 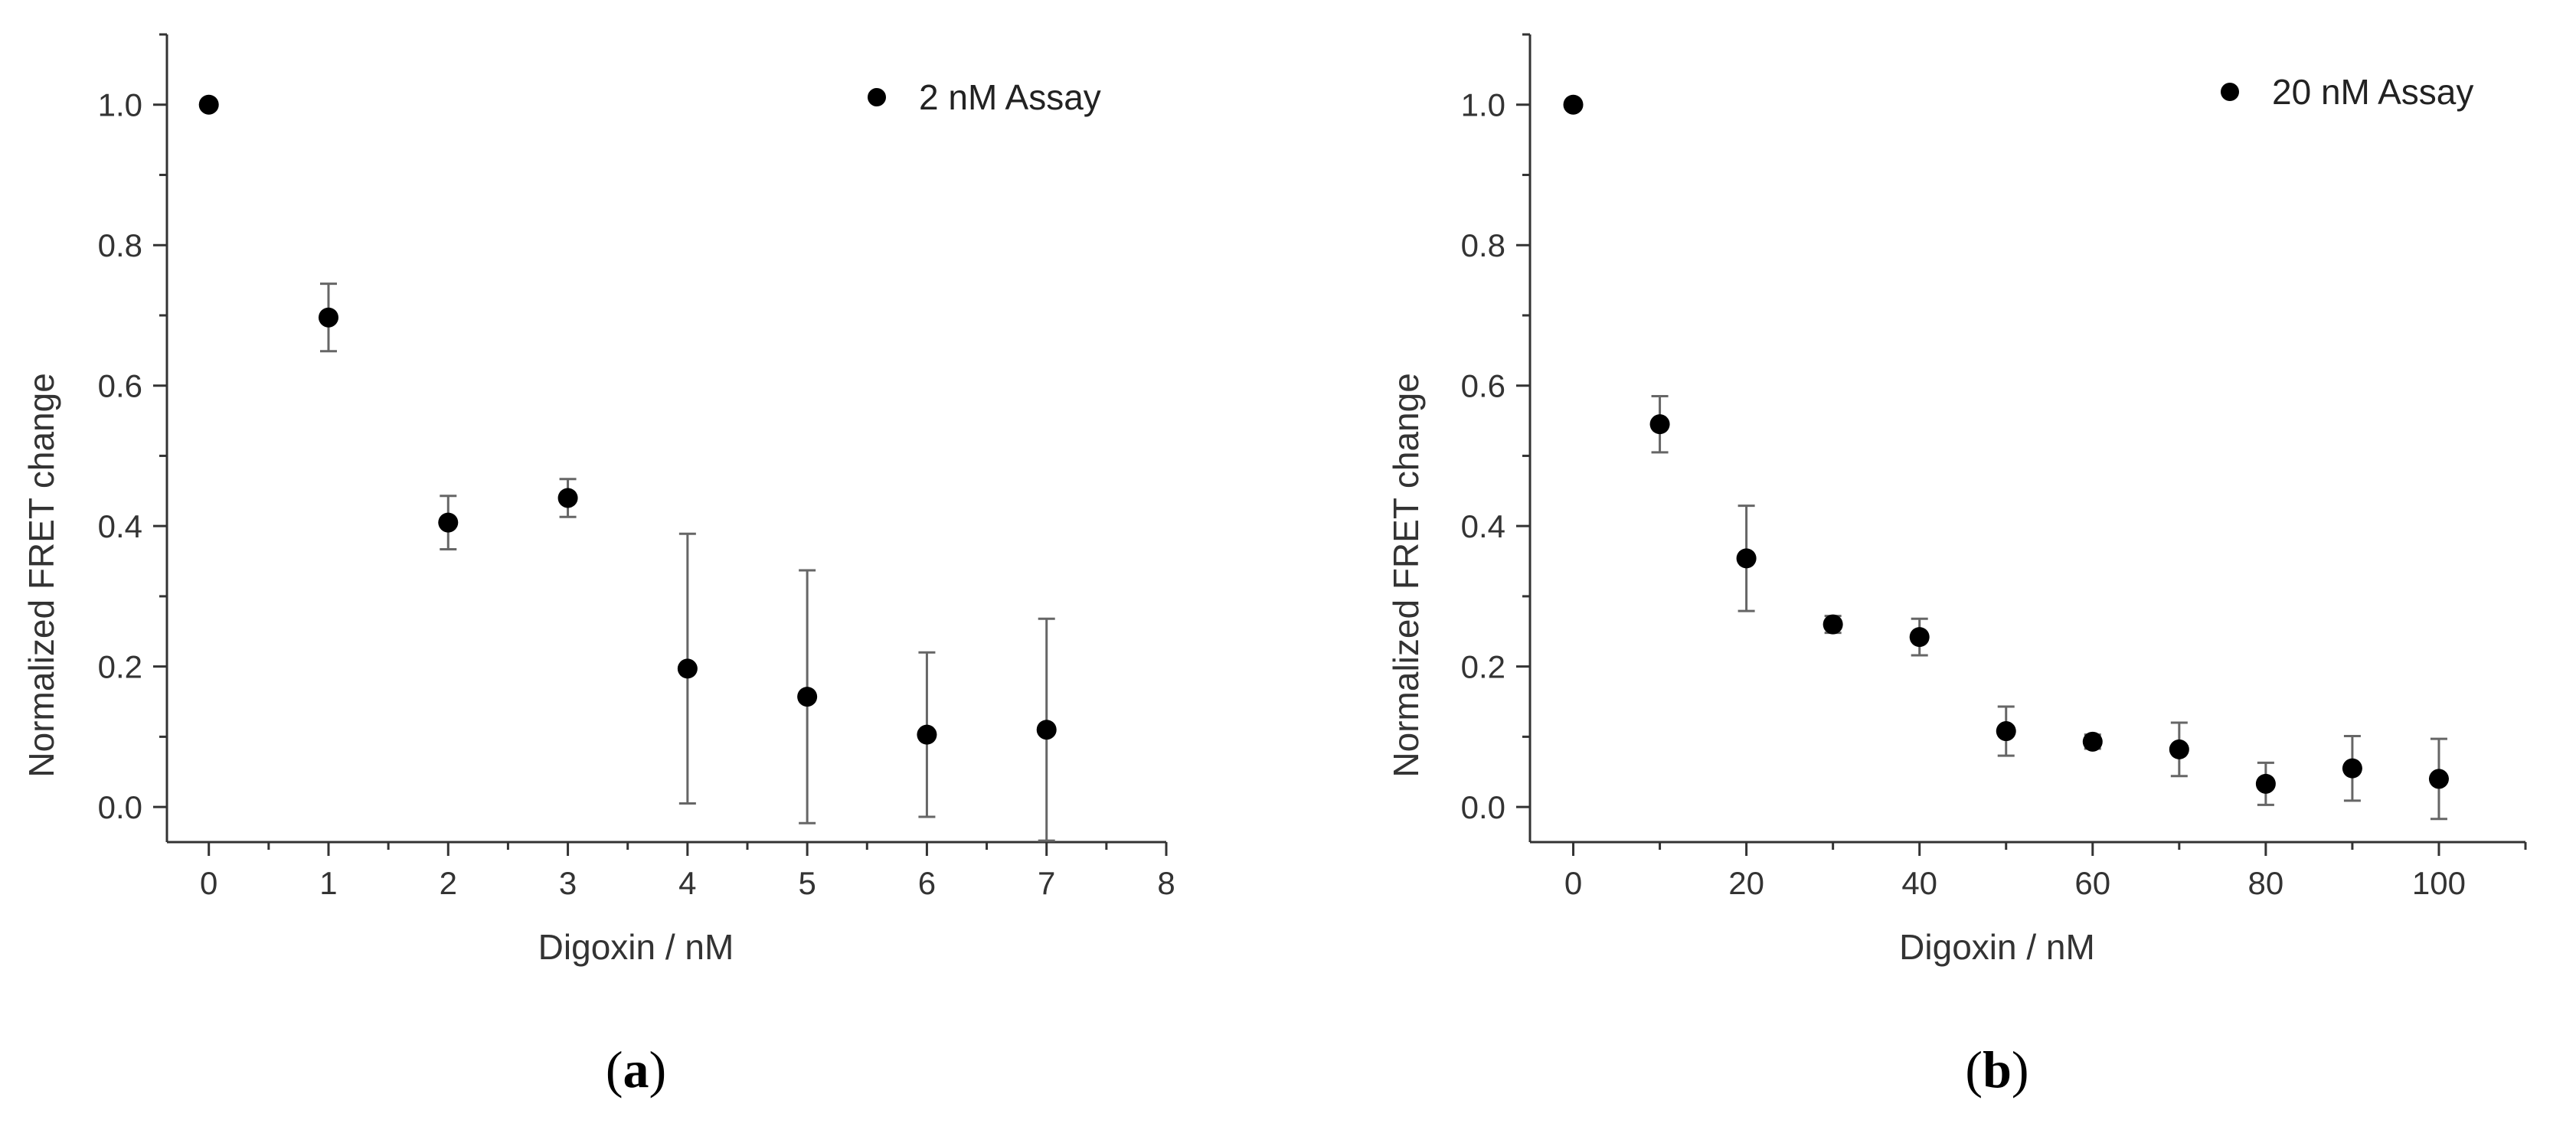 What do you see at coordinates (807, 883) in the screenshot?
I see `x-tick-label: 5` at bounding box center [807, 883].